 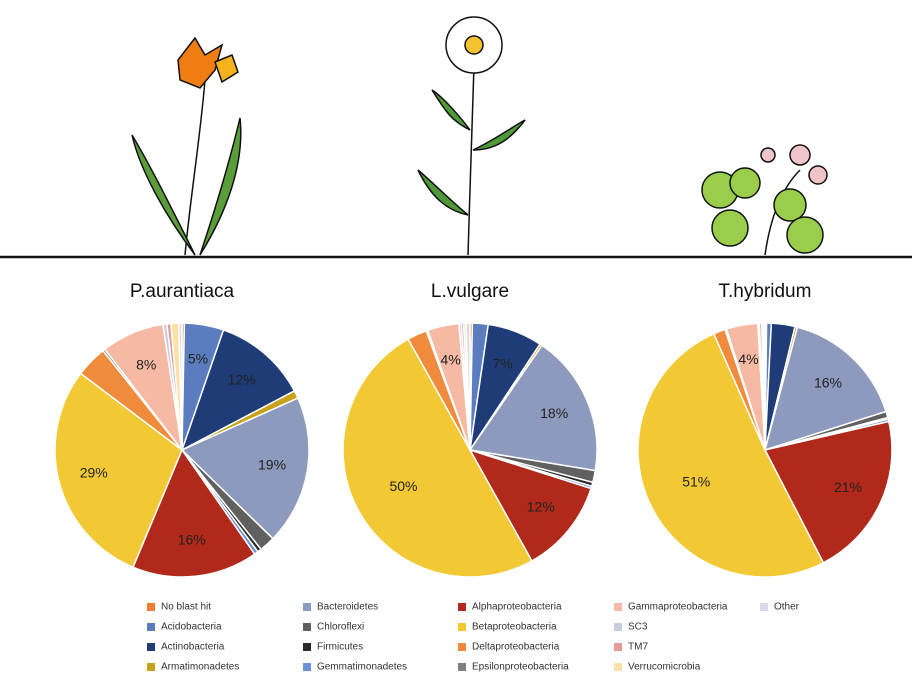 I want to click on data-label: 50%, so click(x=403, y=486).